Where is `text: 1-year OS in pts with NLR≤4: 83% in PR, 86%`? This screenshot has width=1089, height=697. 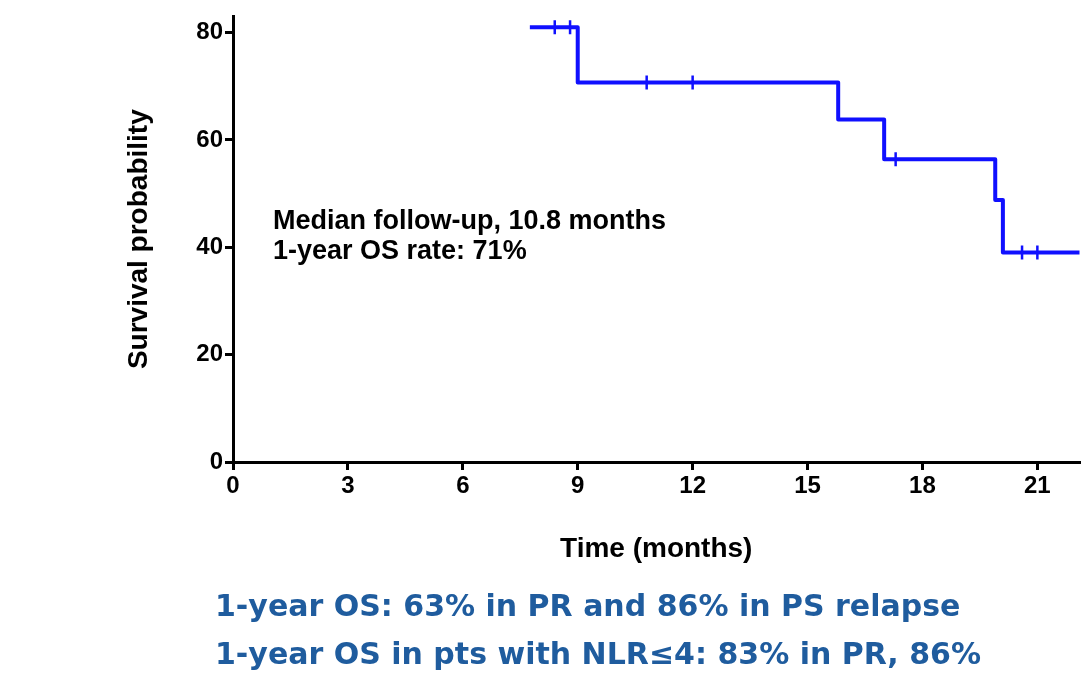
text: 1-year OS in pts with NLR≤4: 83% in PR, 86% is located at coordinates (598, 654).